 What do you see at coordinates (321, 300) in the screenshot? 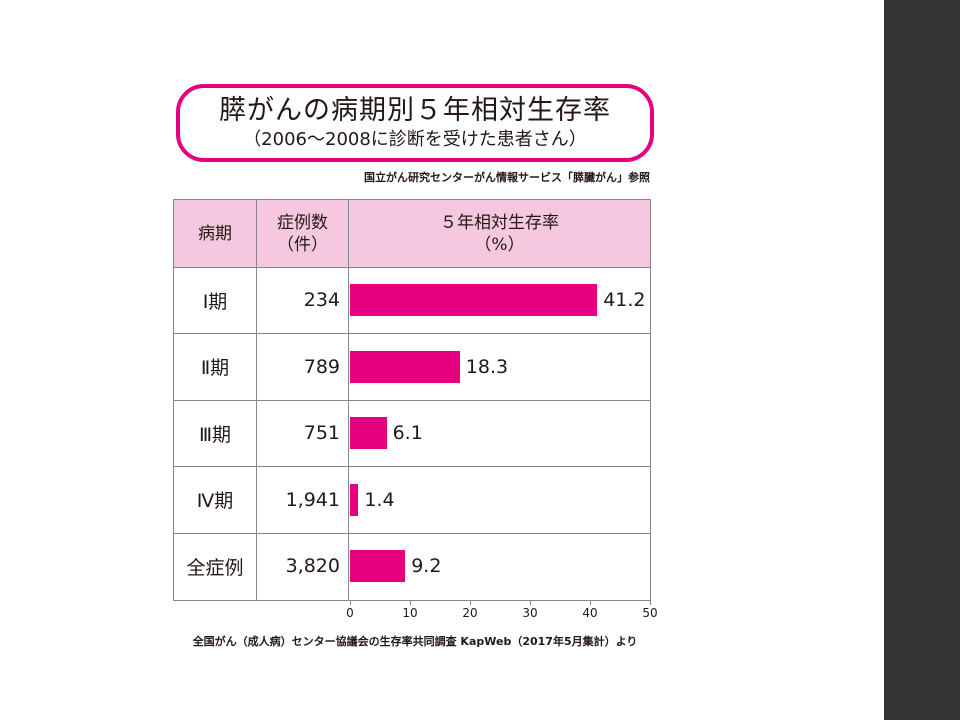
I see `case-count: 234` at bounding box center [321, 300].